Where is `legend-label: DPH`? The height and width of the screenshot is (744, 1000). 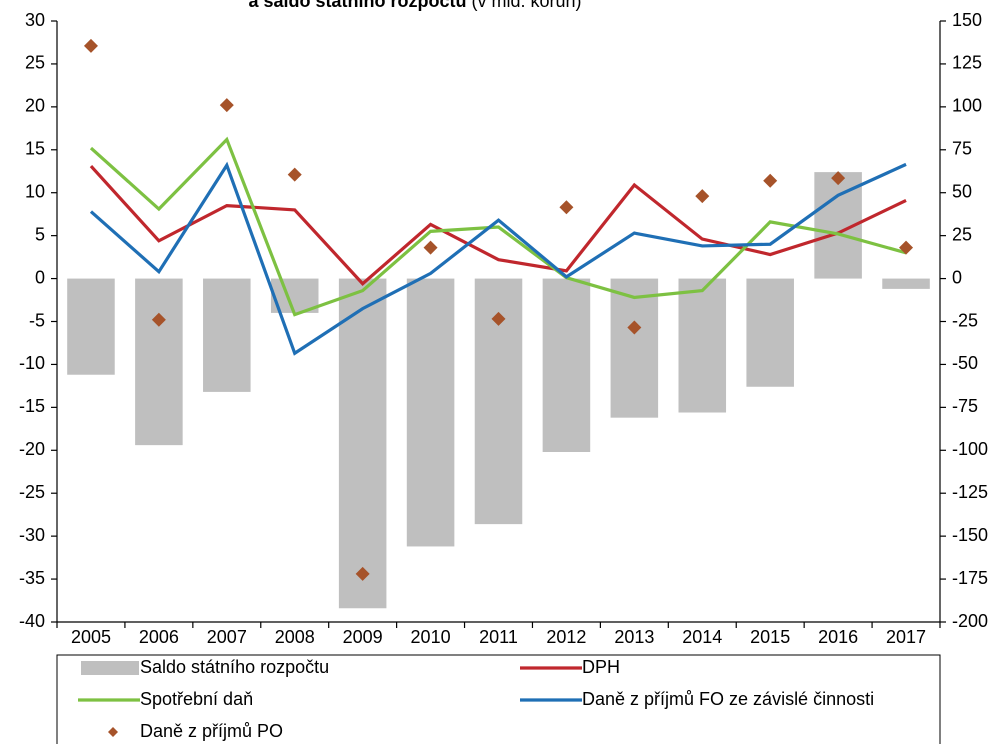 legend-label: DPH is located at coordinates (601, 667).